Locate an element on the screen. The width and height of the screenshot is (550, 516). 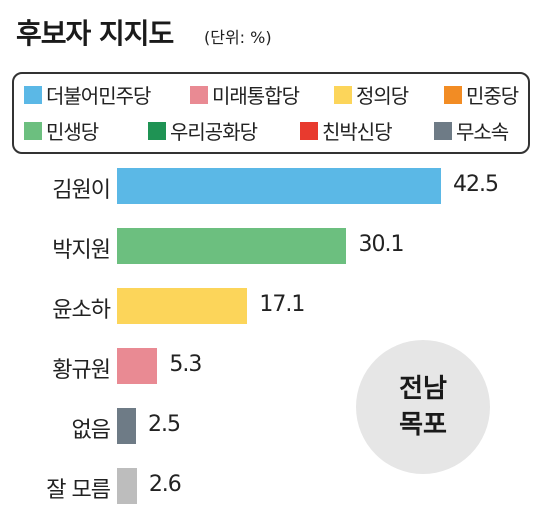
value-label: 42.5 is located at coordinates (476, 184).